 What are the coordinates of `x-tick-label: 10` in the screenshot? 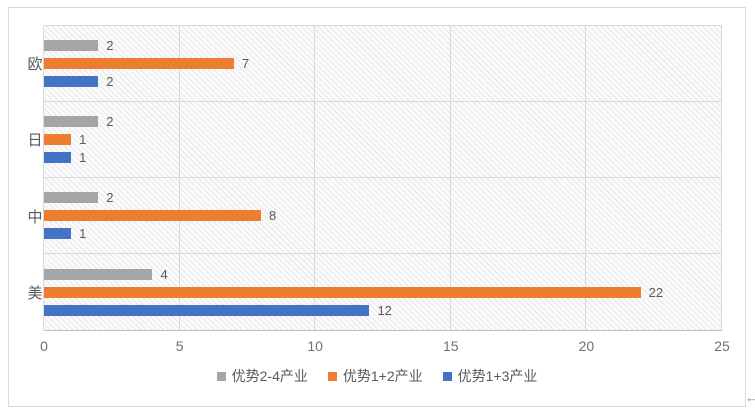 It's located at (315, 346).